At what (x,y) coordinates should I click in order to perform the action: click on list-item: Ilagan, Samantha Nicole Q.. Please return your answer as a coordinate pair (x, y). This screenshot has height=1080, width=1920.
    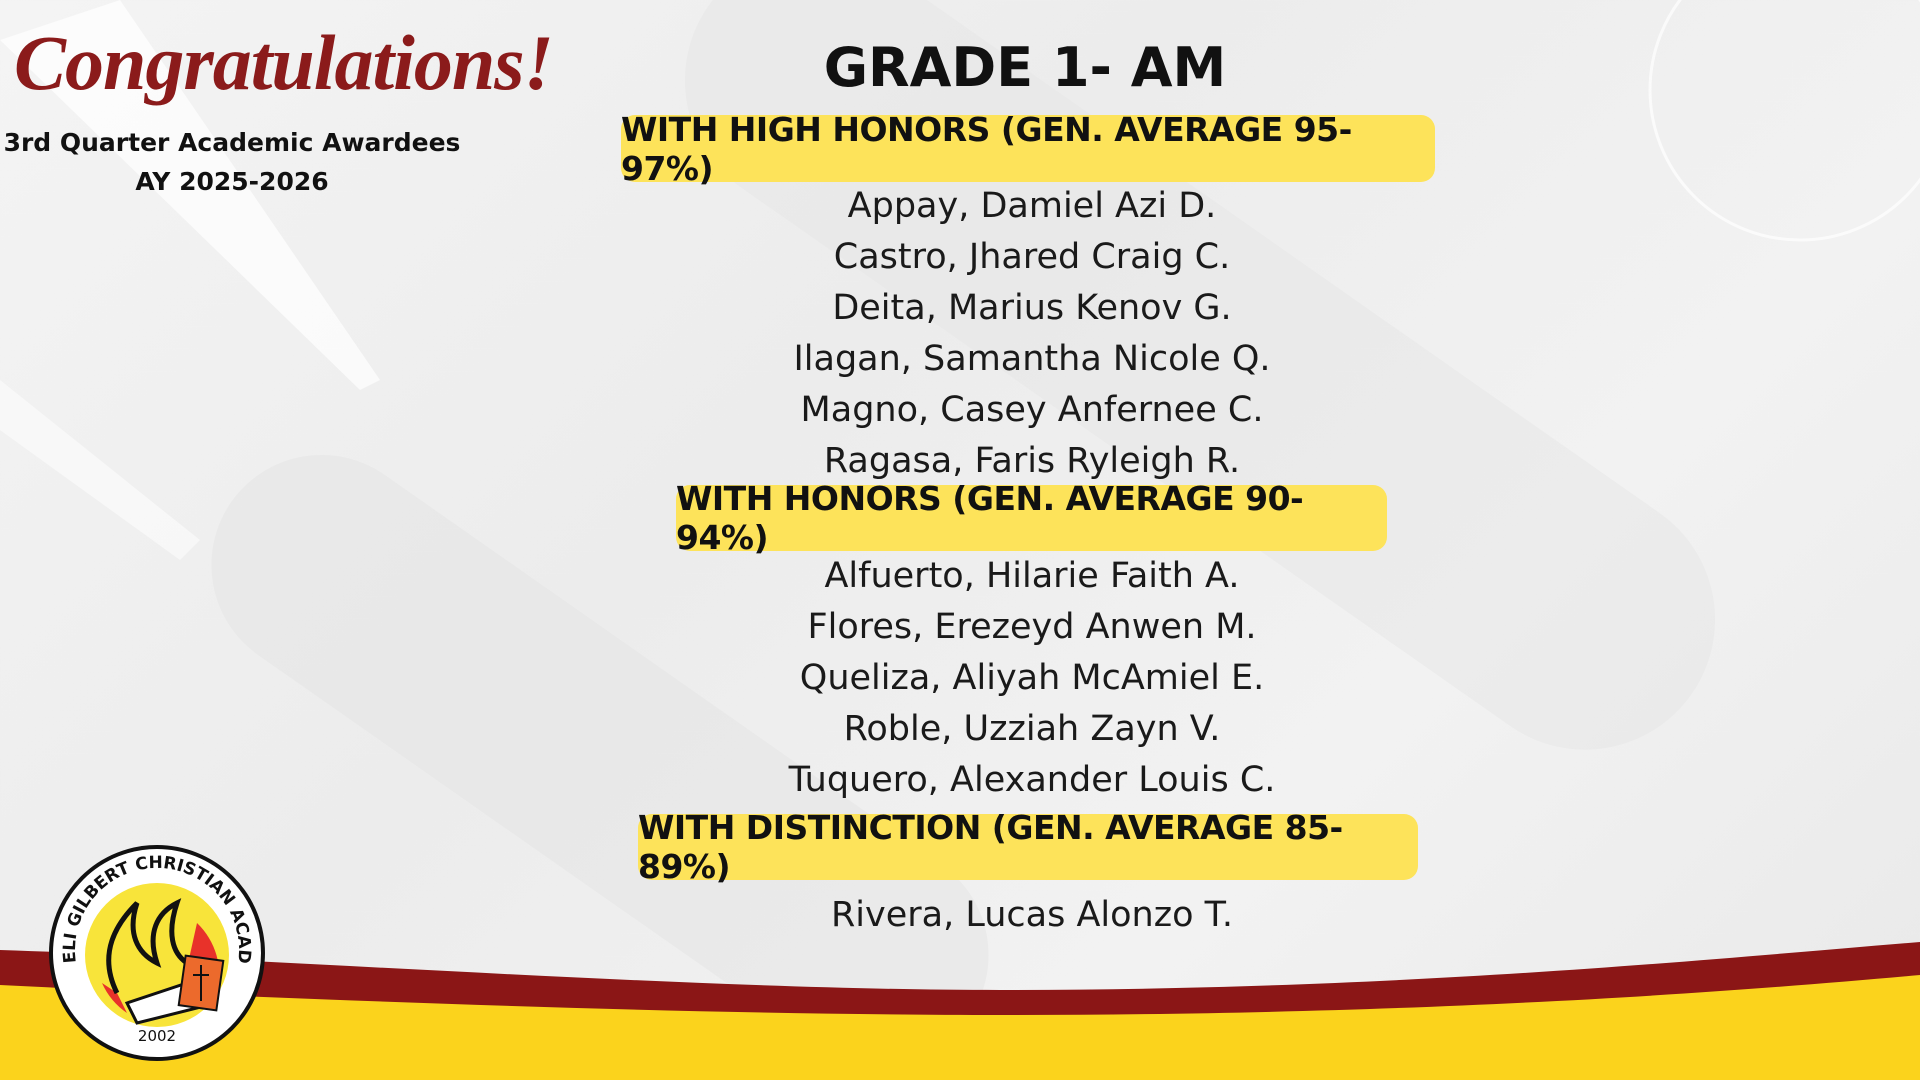
    Looking at the image, I should click on (1032, 359).